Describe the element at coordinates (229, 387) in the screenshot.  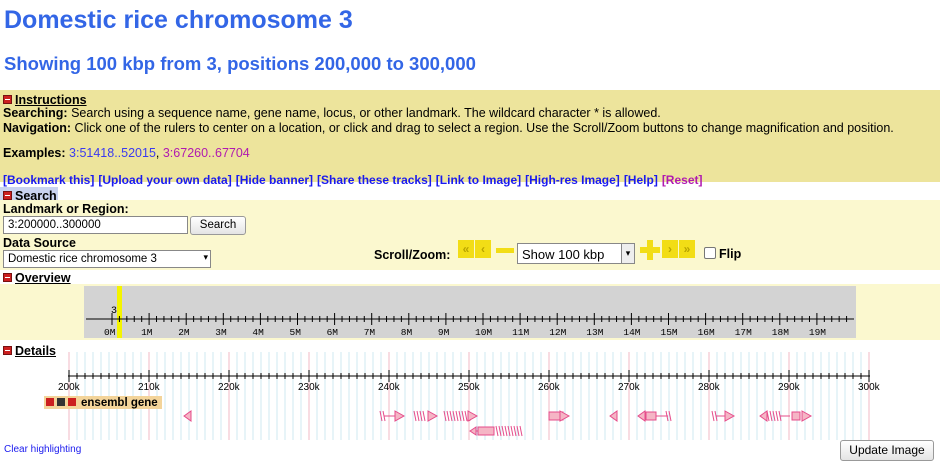
I see `details-tick-label: 220k` at that location.